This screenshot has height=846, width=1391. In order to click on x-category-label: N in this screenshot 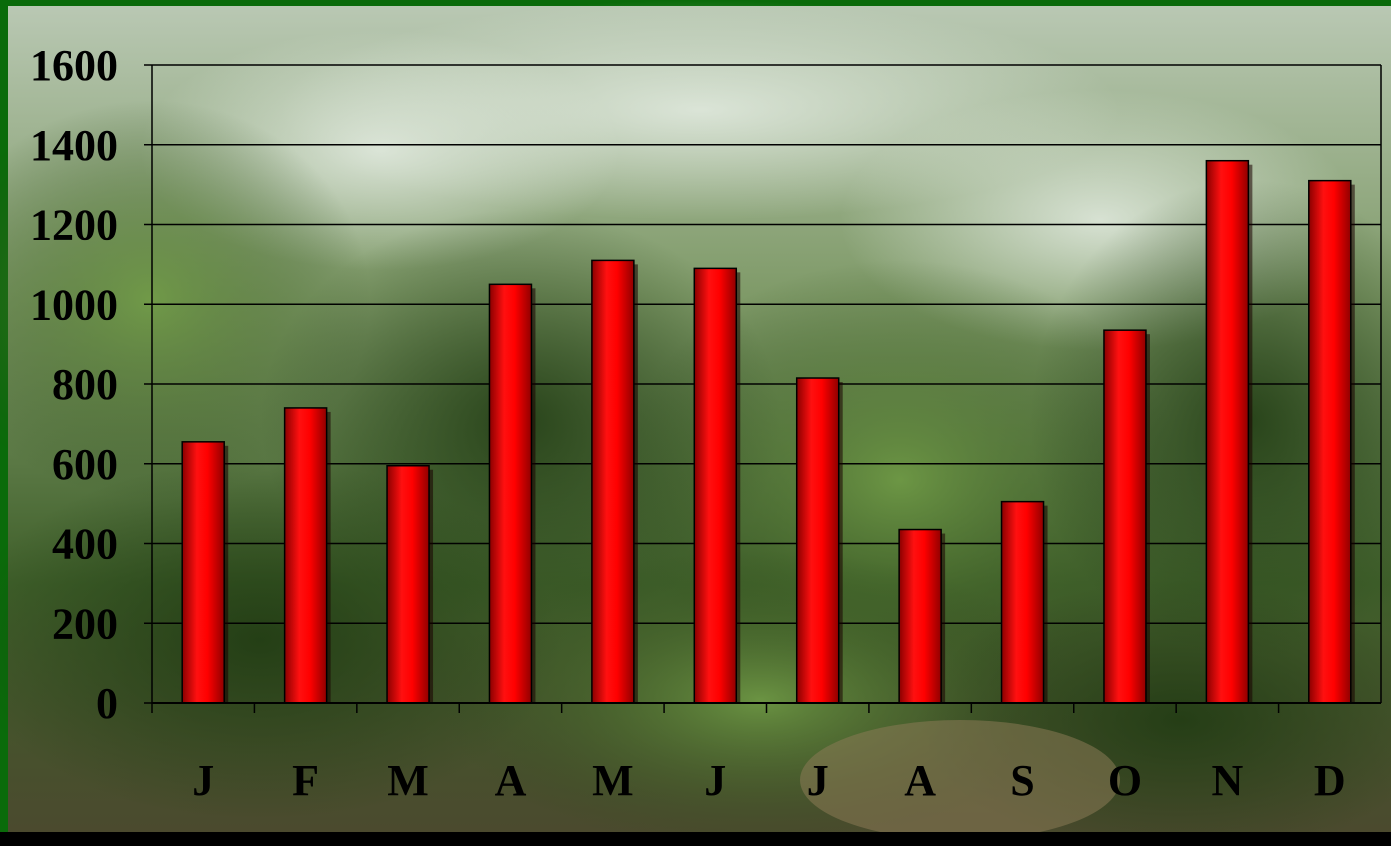, I will do `click(1227, 780)`.